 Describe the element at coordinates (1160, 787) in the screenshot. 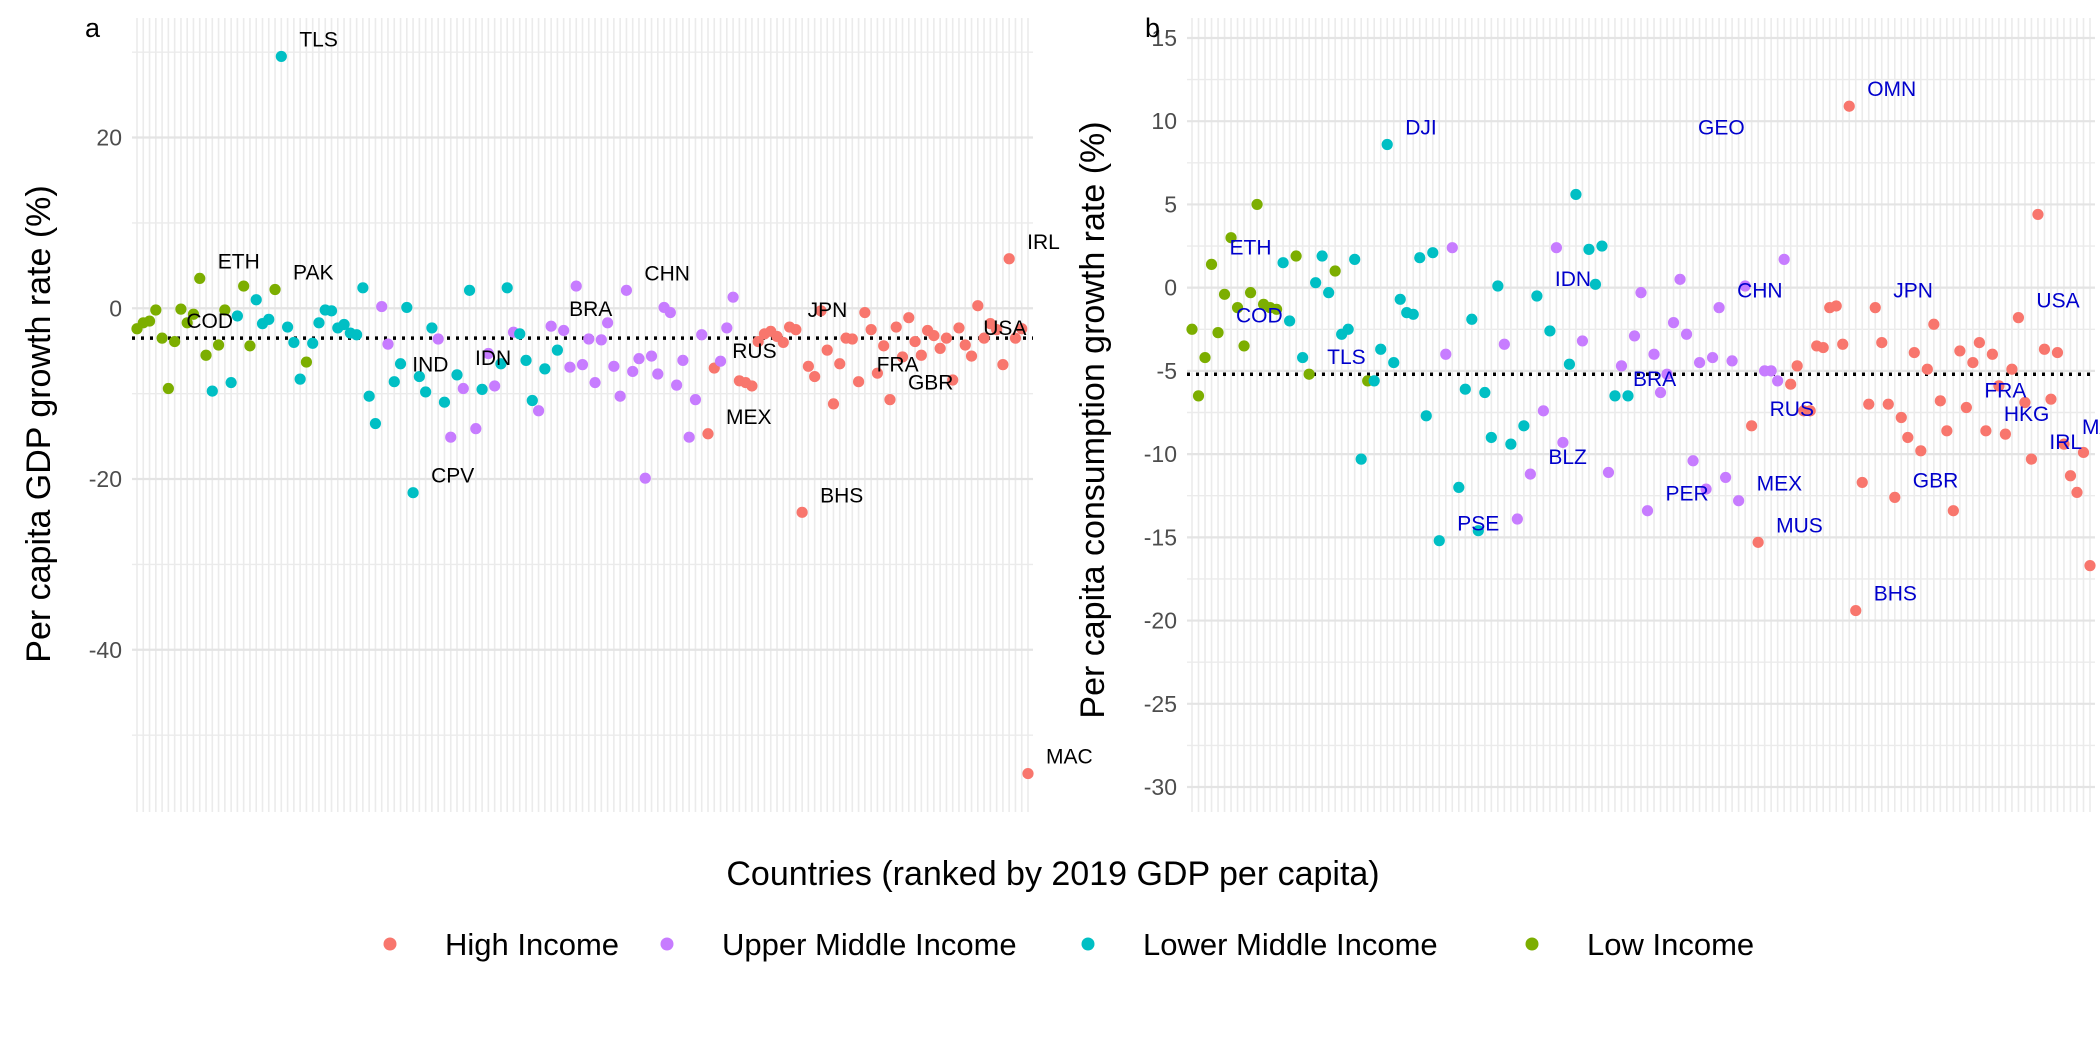

I see `y-tick-label: -30` at that location.